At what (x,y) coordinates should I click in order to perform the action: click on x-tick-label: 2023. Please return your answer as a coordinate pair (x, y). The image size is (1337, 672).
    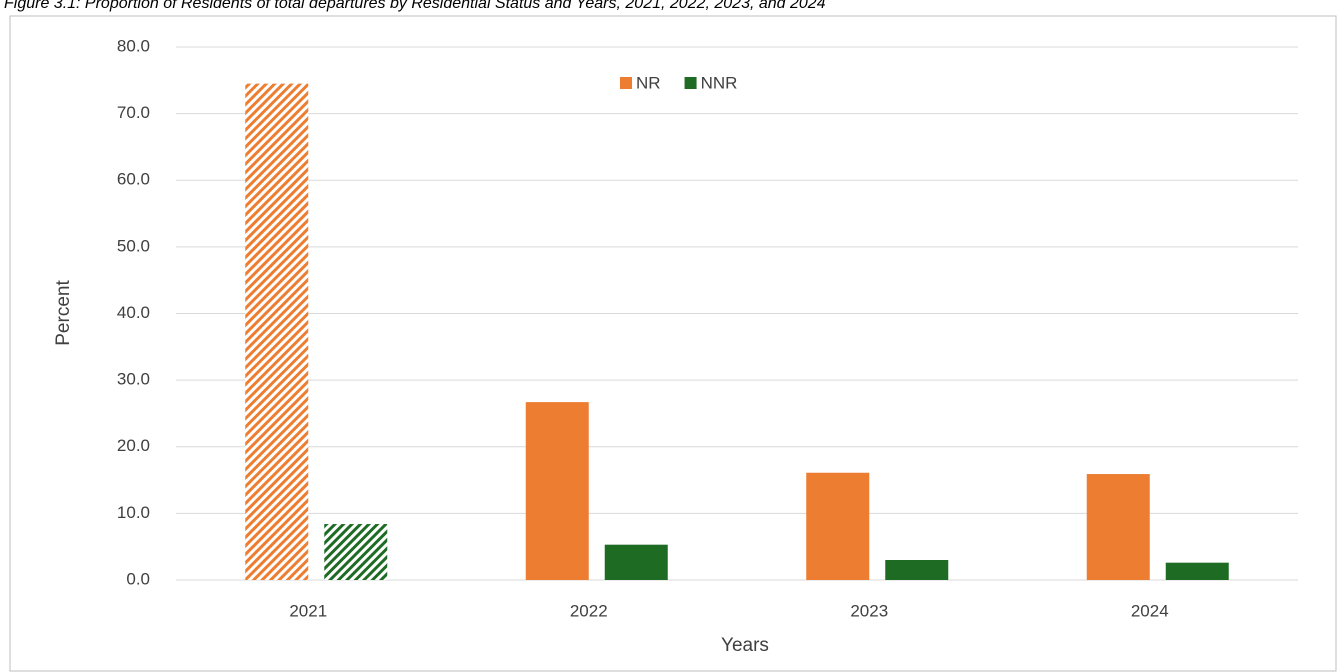
    Looking at the image, I should click on (869, 610).